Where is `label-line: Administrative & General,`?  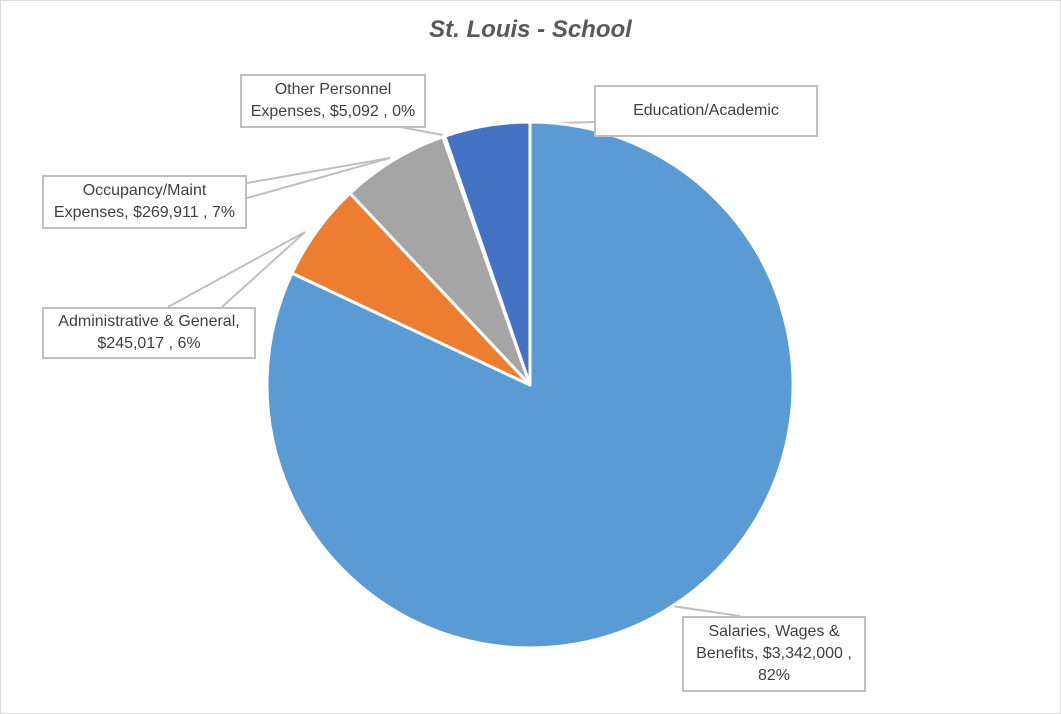 label-line: Administrative & General, is located at coordinates (149, 321).